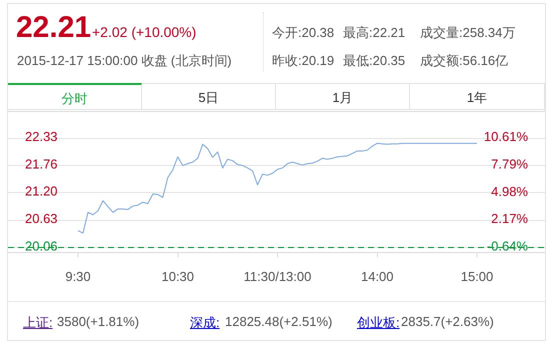 The width and height of the screenshot is (550, 346). What do you see at coordinates (377, 276) in the screenshot?
I see `x-tick-label: 14:00` at bounding box center [377, 276].